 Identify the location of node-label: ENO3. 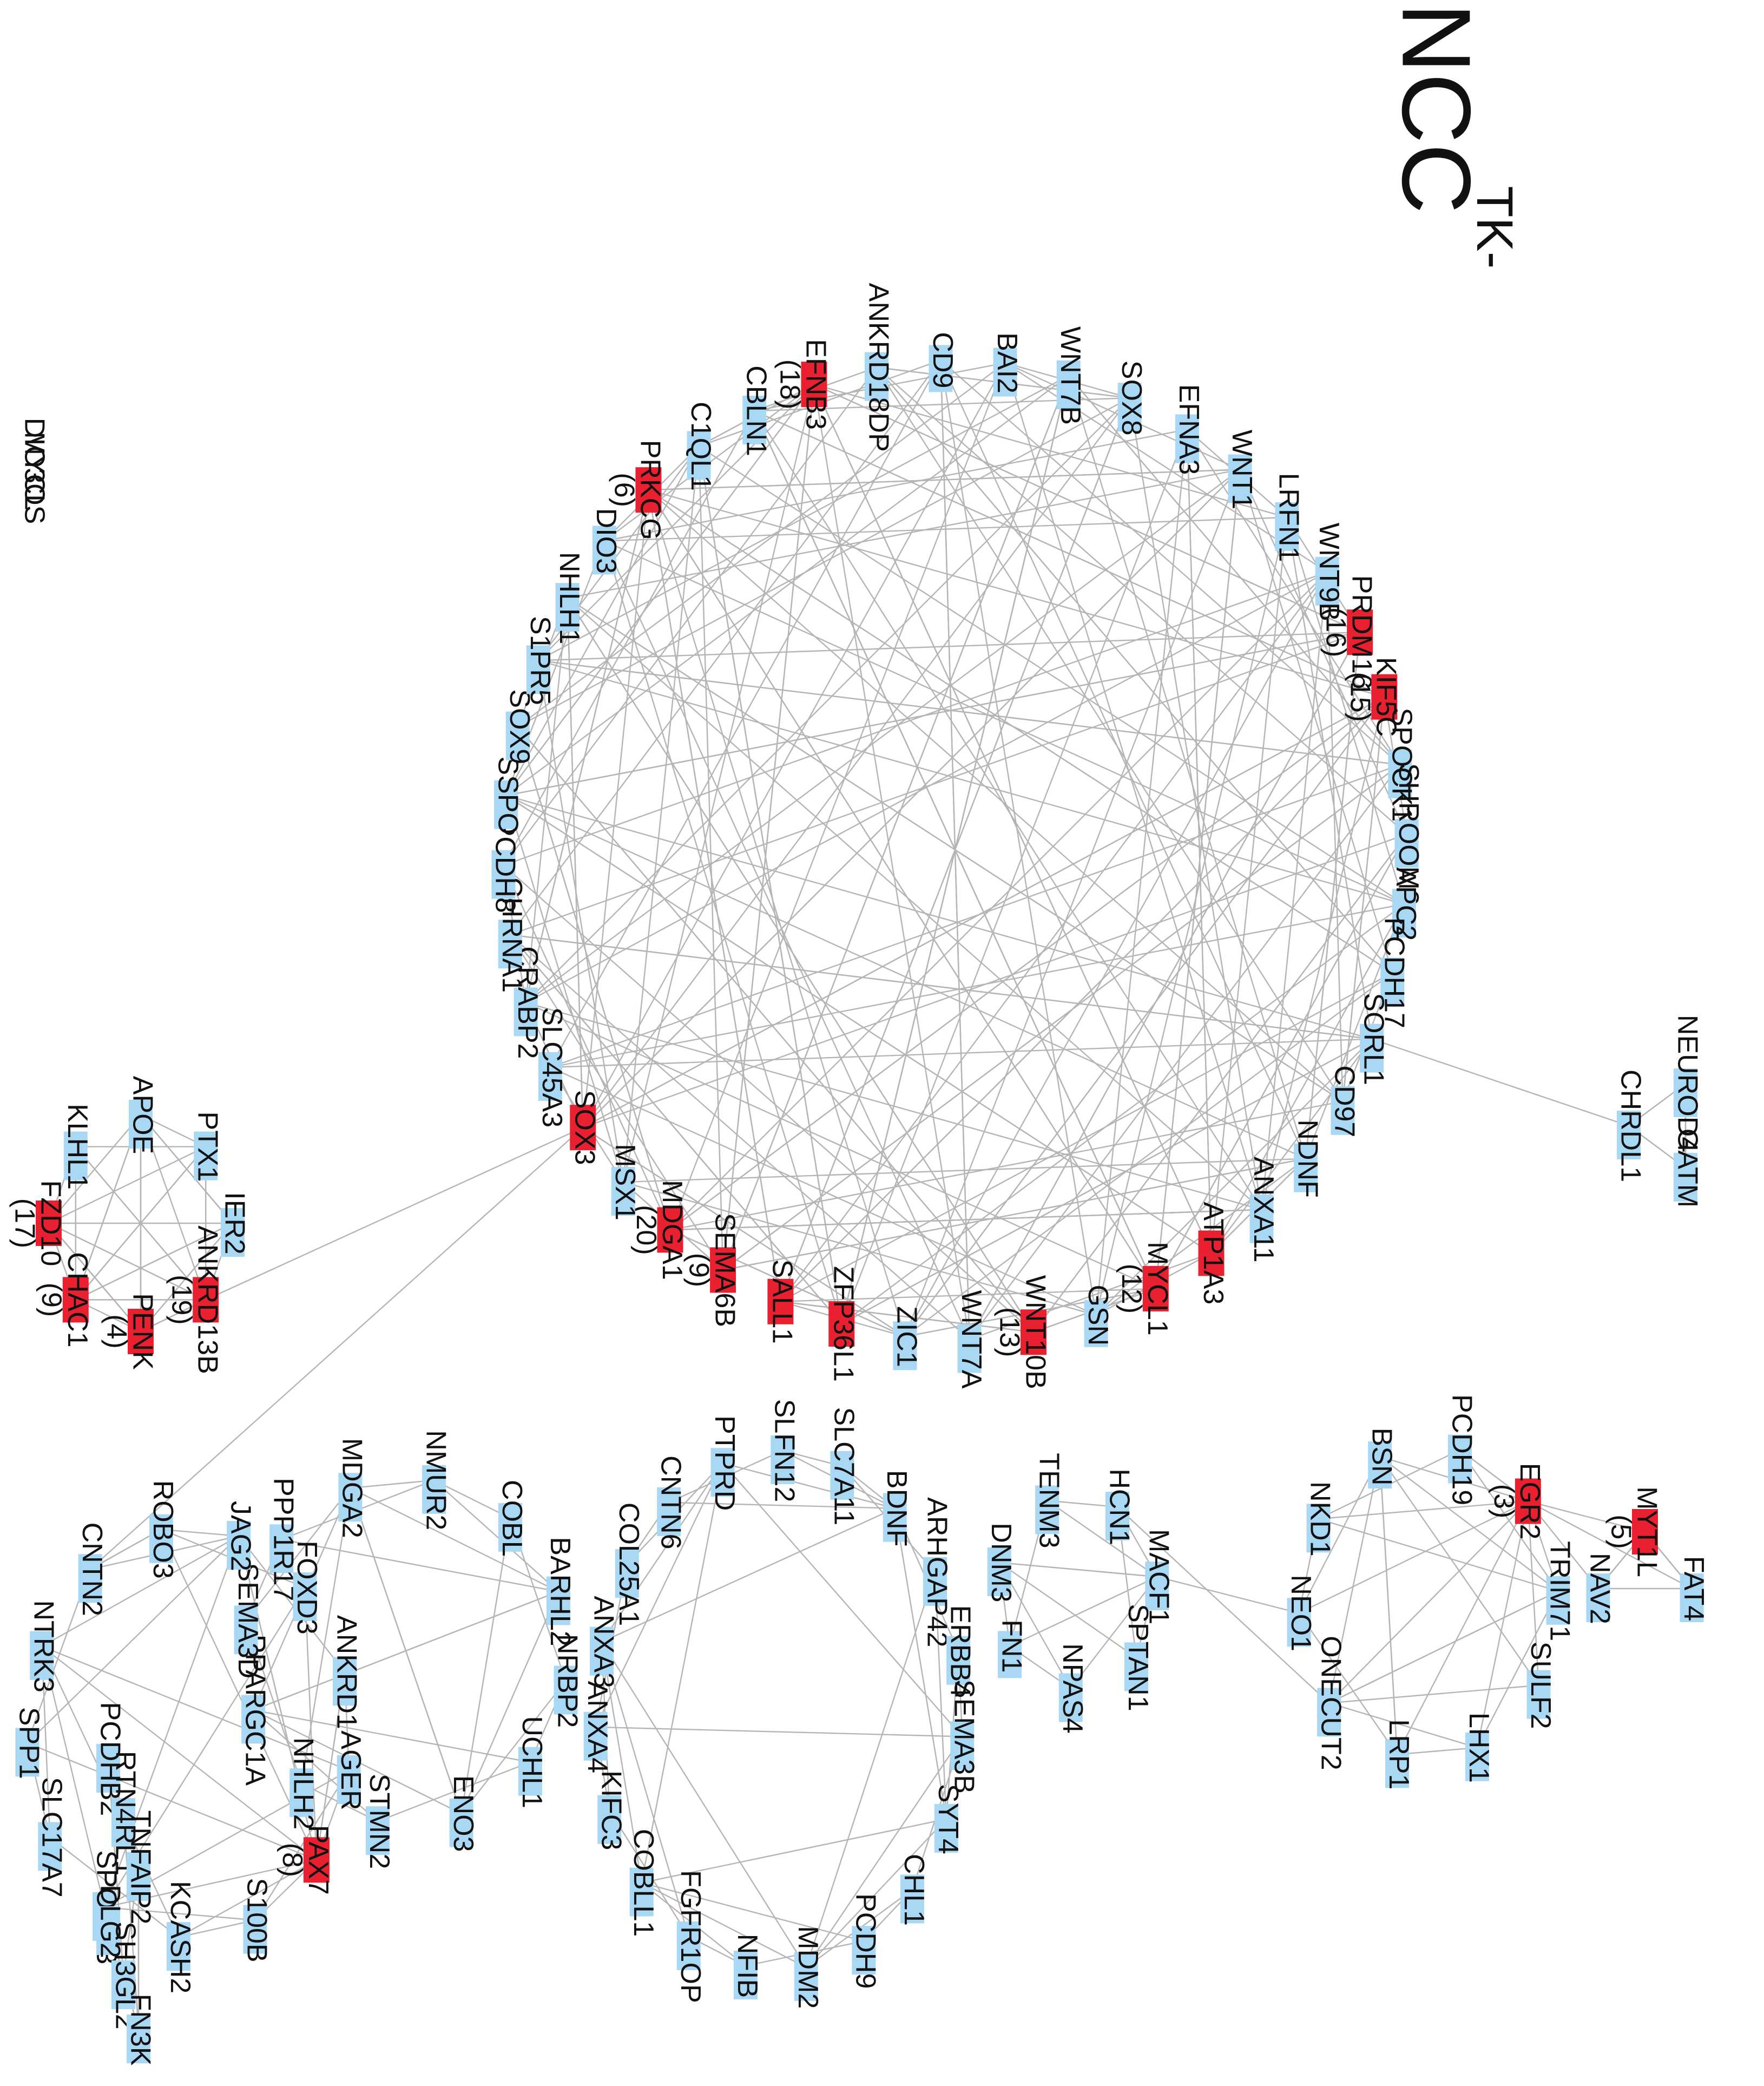
(463, 1813).